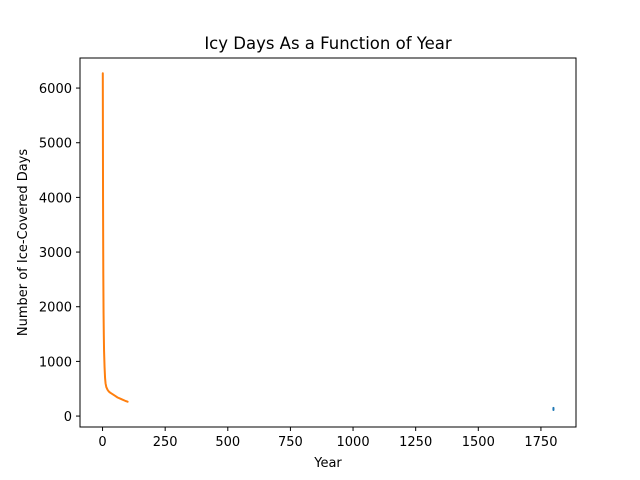 This screenshot has height=480, width=640. I want to click on y-tick-label: 6000, so click(55, 89).